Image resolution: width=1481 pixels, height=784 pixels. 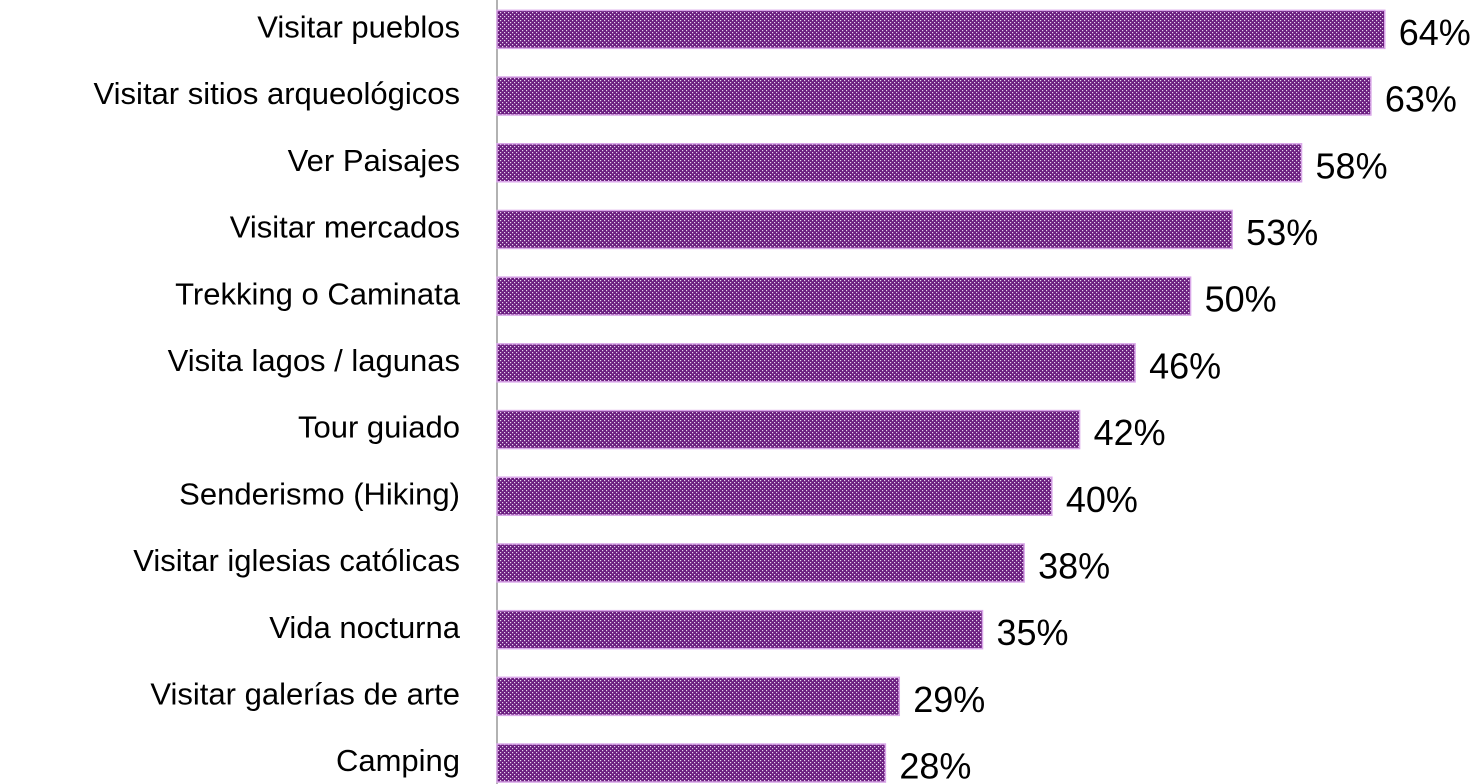 I want to click on category-label: Visitar mercados, so click(x=345, y=227).